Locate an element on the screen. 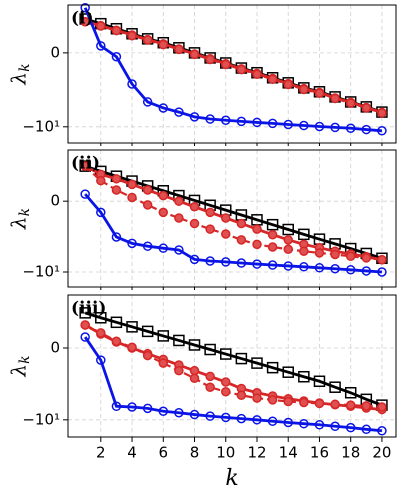 The image size is (402, 496). y-axis-label-subscript: k is located at coordinates (25, 359).